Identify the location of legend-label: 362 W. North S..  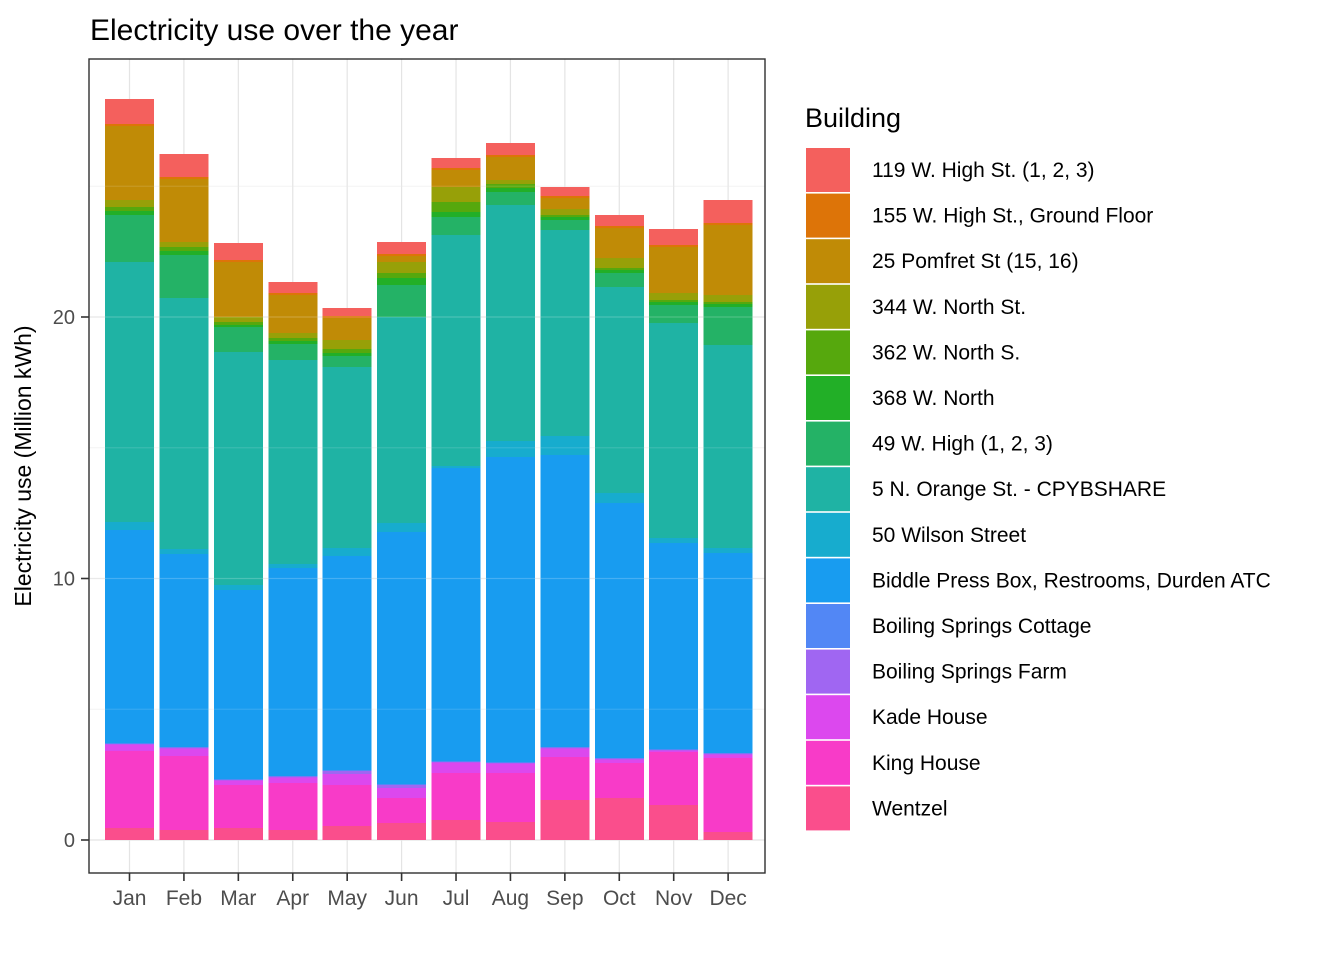
(946, 352).